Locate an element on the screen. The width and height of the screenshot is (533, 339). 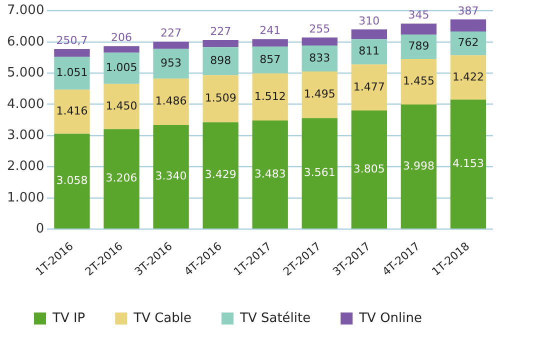
data-label: 387 is located at coordinates (468, 11).